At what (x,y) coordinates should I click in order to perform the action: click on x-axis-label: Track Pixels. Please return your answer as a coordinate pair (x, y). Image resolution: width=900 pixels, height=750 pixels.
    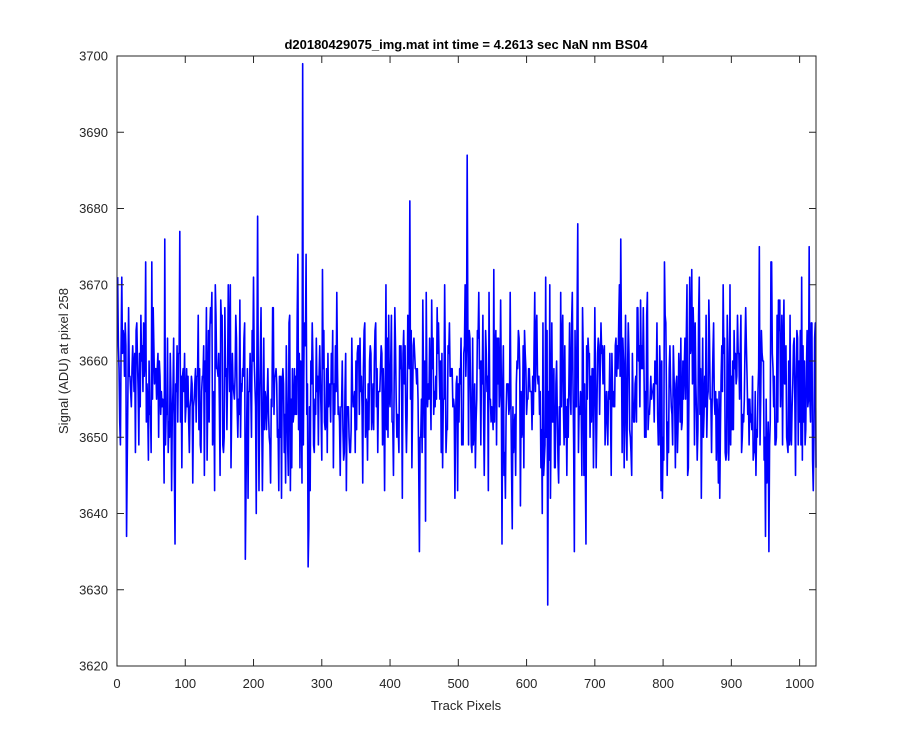
    Looking at the image, I should click on (466, 705).